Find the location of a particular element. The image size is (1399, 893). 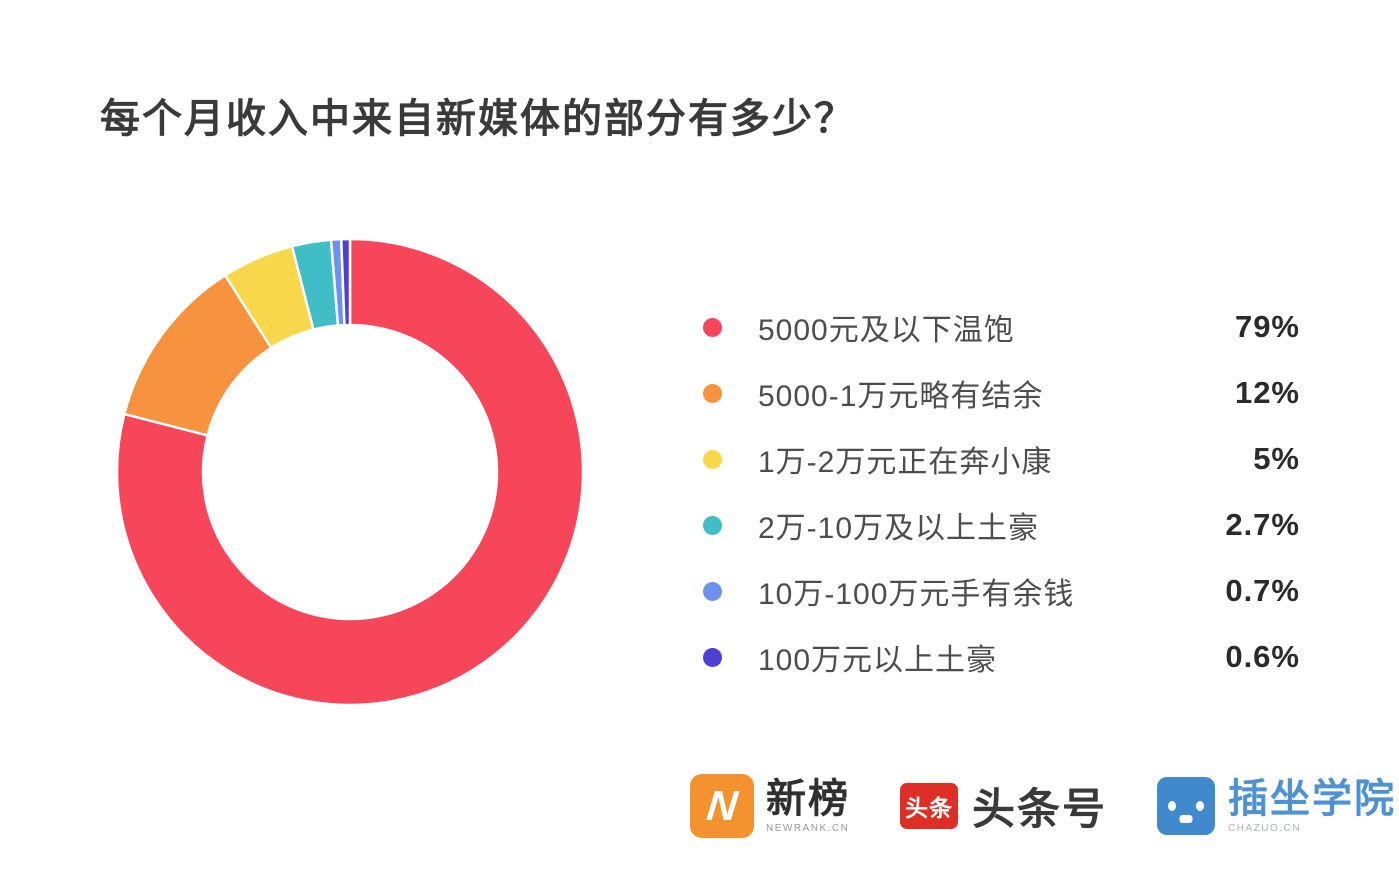

logo-toutiao: 头条 头条号 is located at coordinates (1003, 806).